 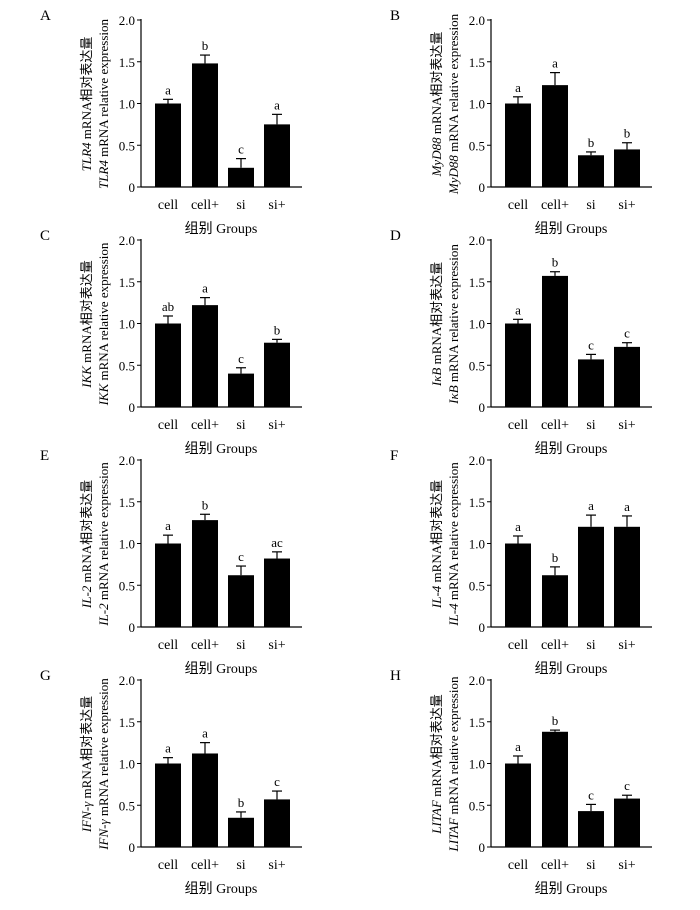 I want to click on panel-label: B, so click(x=395, y=16).